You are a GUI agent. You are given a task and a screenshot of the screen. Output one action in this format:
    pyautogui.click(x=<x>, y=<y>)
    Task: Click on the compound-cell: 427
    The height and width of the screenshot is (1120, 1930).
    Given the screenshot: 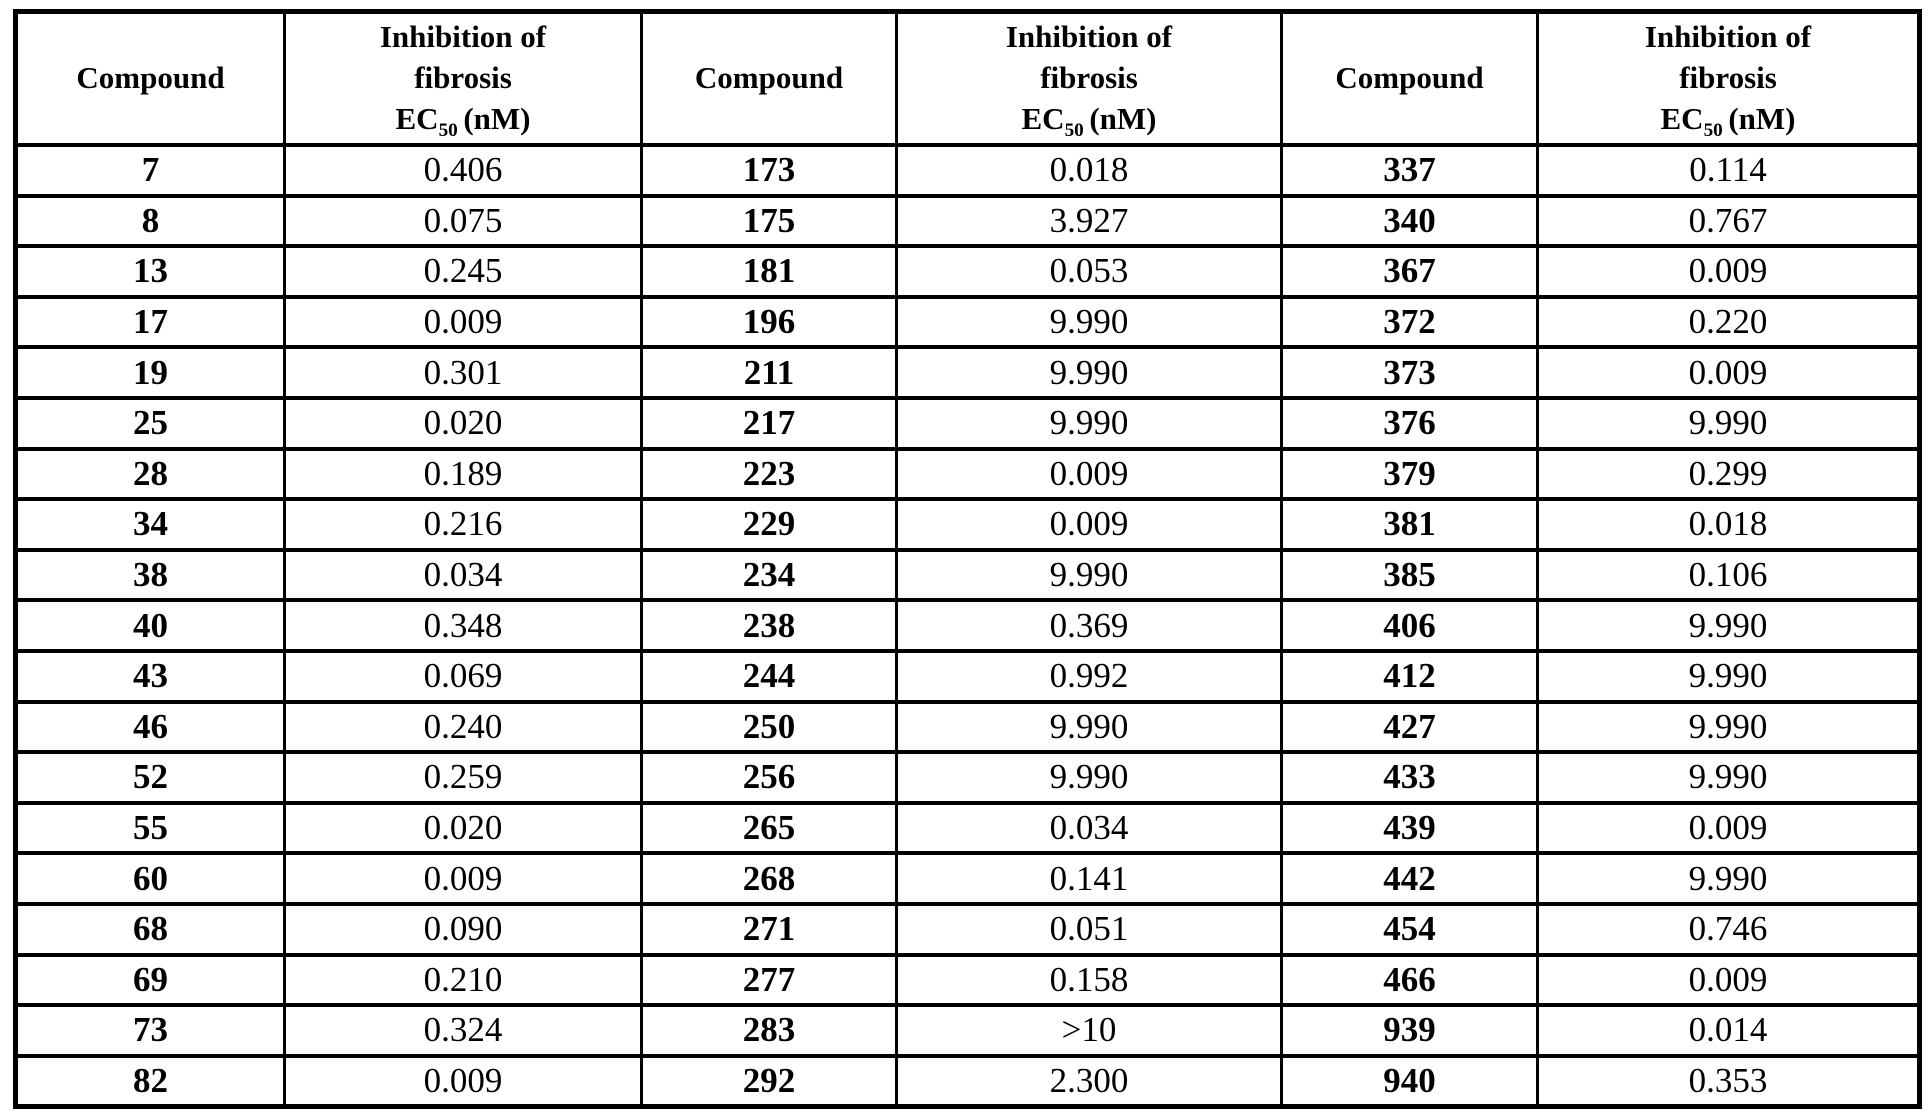 What is the action you would take?
    pyautogui.click(x=1409, y=727)
    